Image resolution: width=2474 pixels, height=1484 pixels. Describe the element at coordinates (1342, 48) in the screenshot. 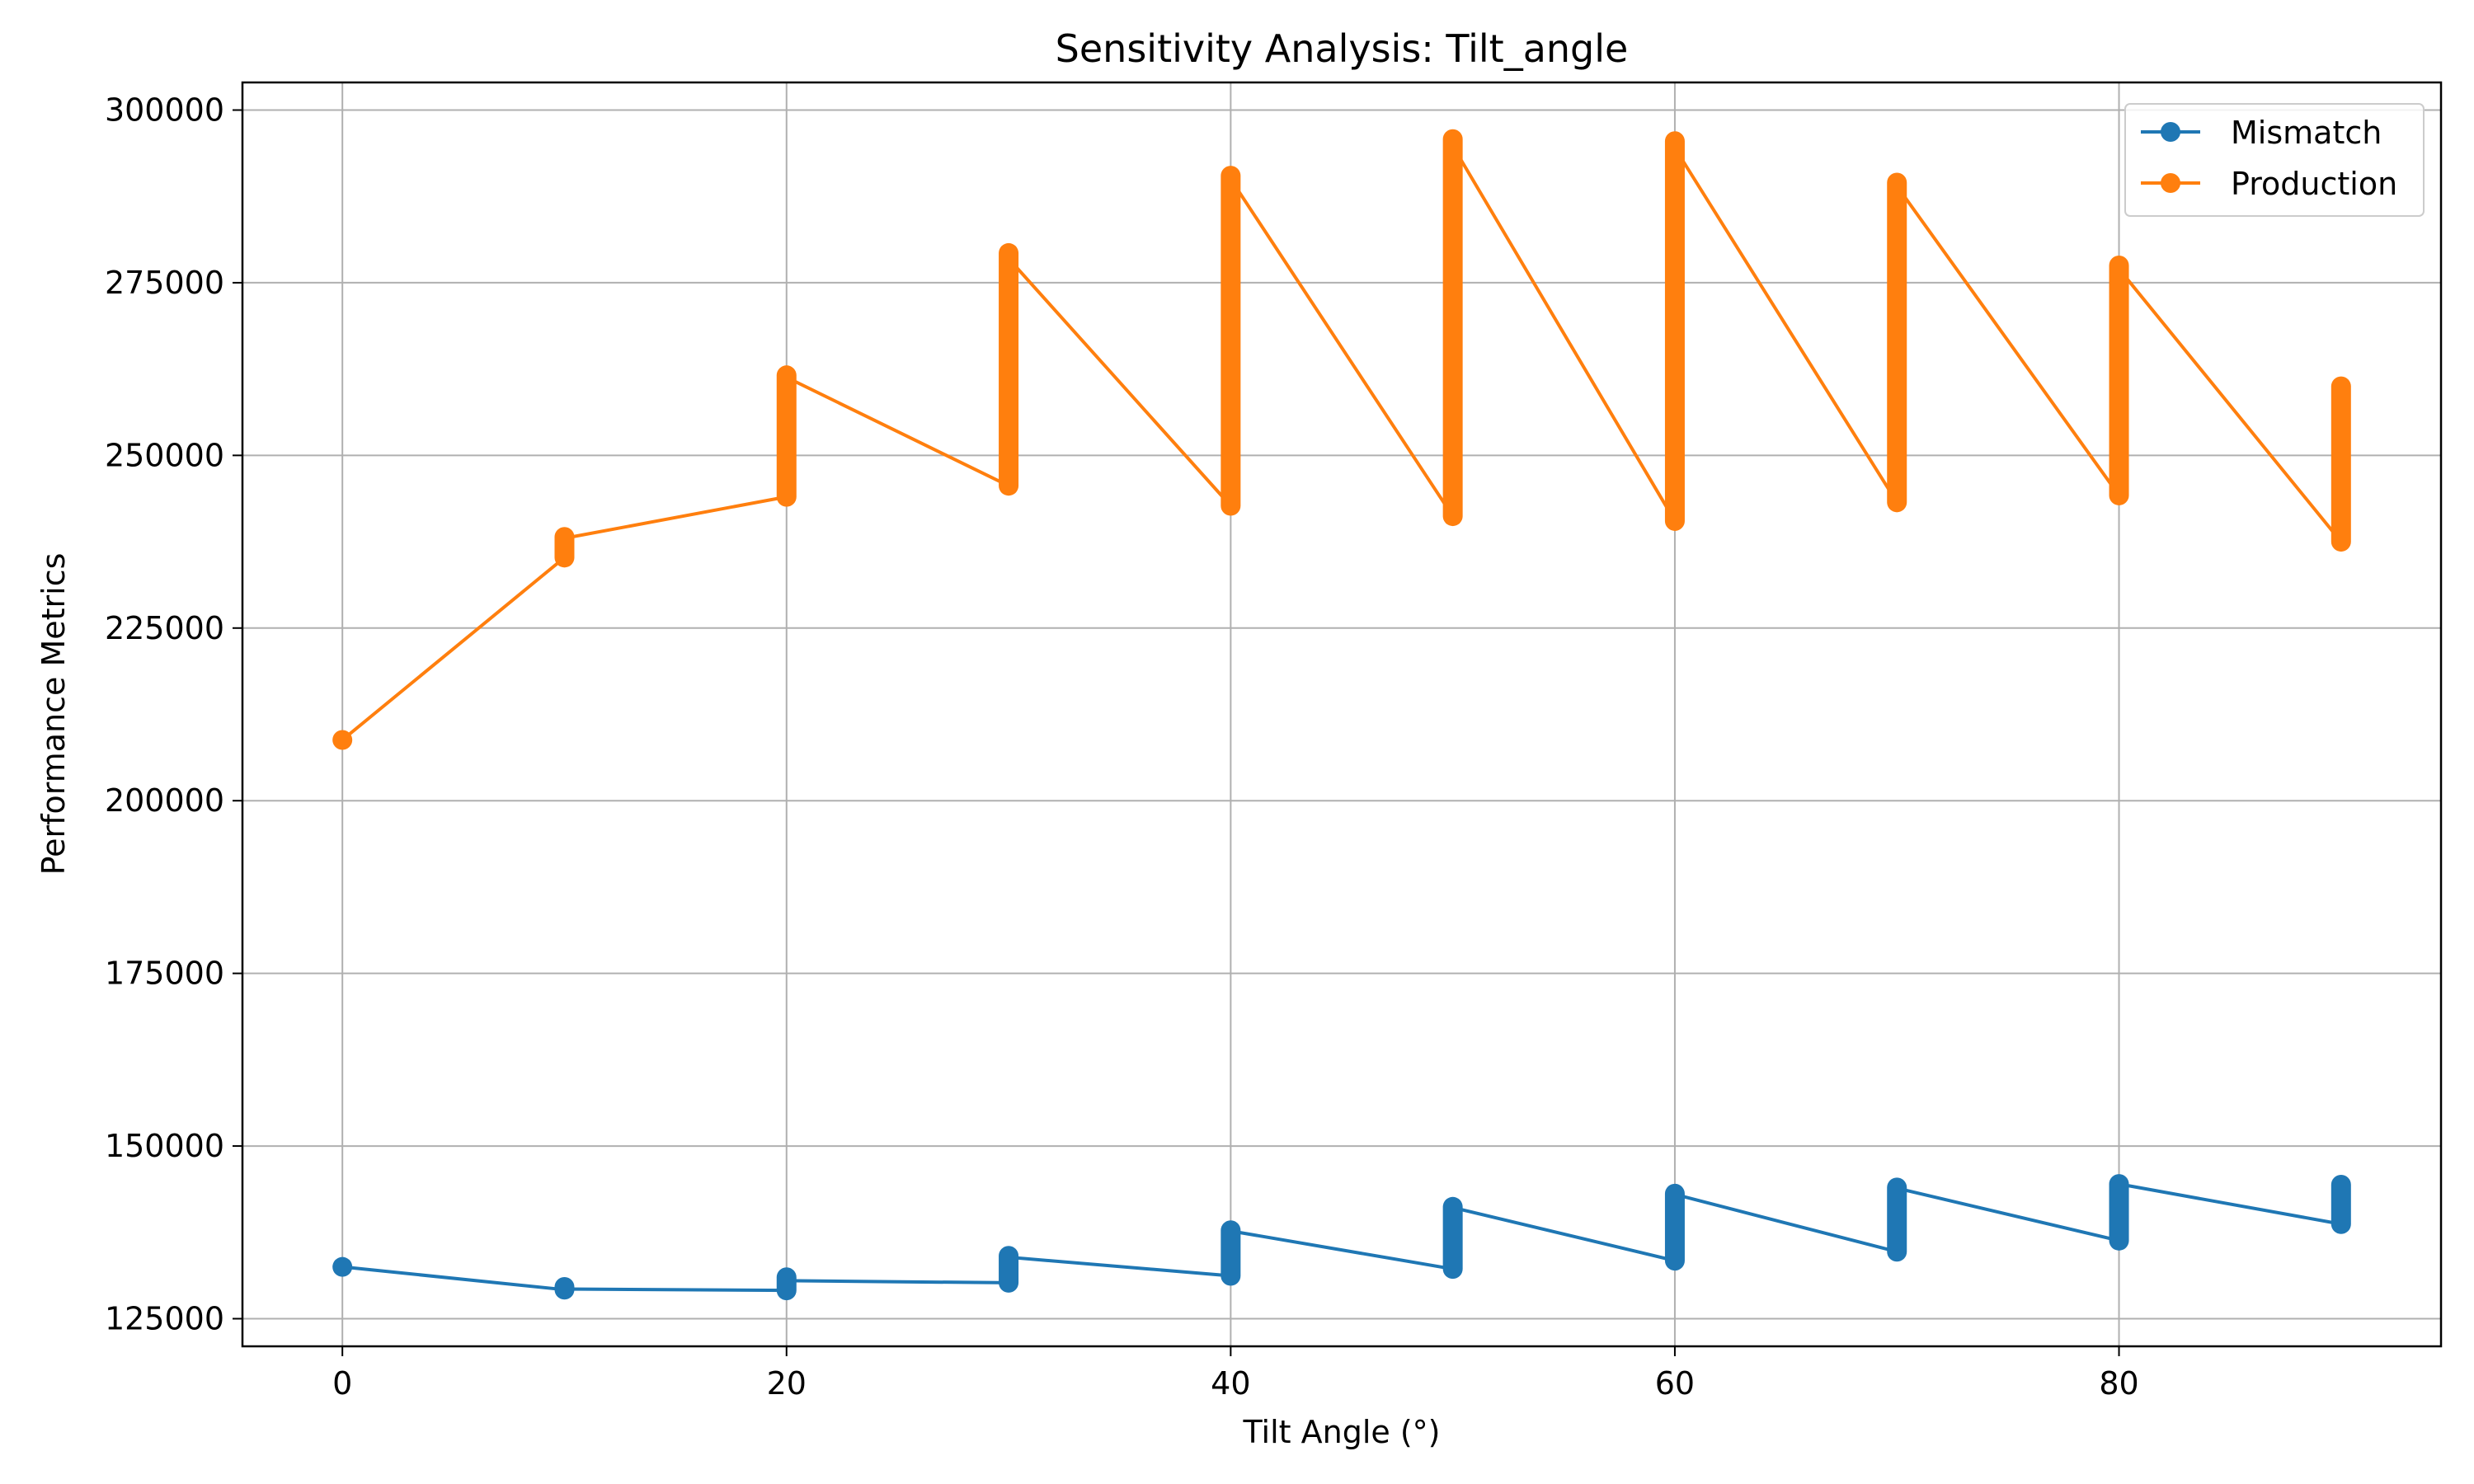

I see `chart-title: Sensitivity Analysis: Tilt_angle` at that location.